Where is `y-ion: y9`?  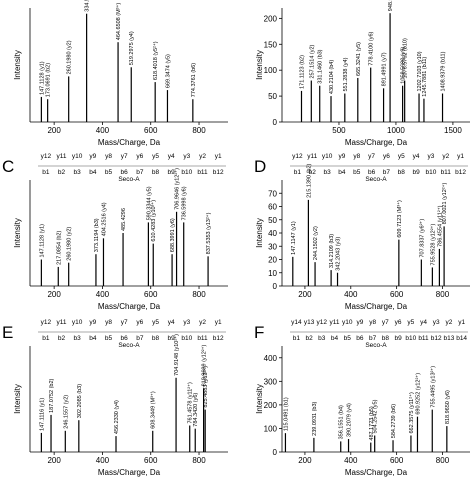 y-ion: y9 is located at coordinates (359, 322).